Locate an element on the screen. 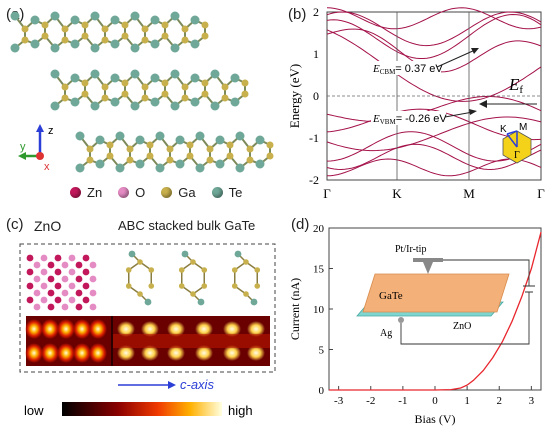 The width and height of the screenshot is (550, 428). band-k-ticks: Γ K M Γ is located at coordinates (434, 193).